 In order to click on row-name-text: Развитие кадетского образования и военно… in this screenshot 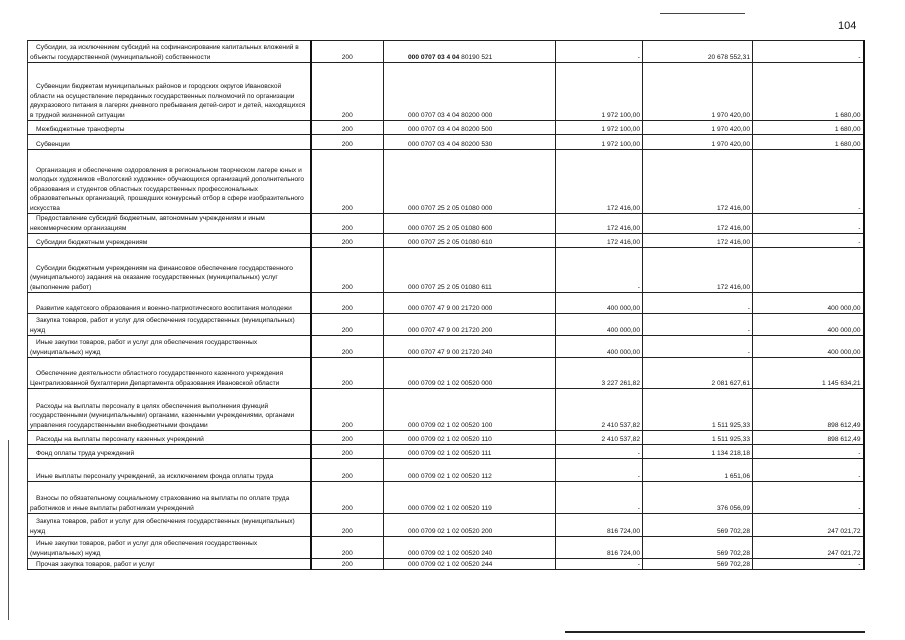, I will do `click(164, 308)`.